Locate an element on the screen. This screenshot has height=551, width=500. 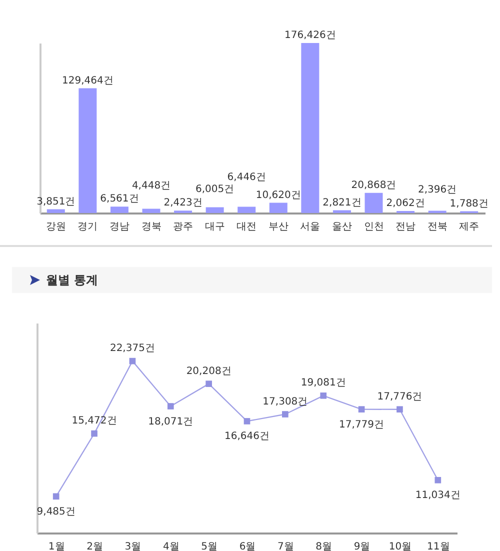
x-tick-label: 강원 is located at coordinates (56, 227).